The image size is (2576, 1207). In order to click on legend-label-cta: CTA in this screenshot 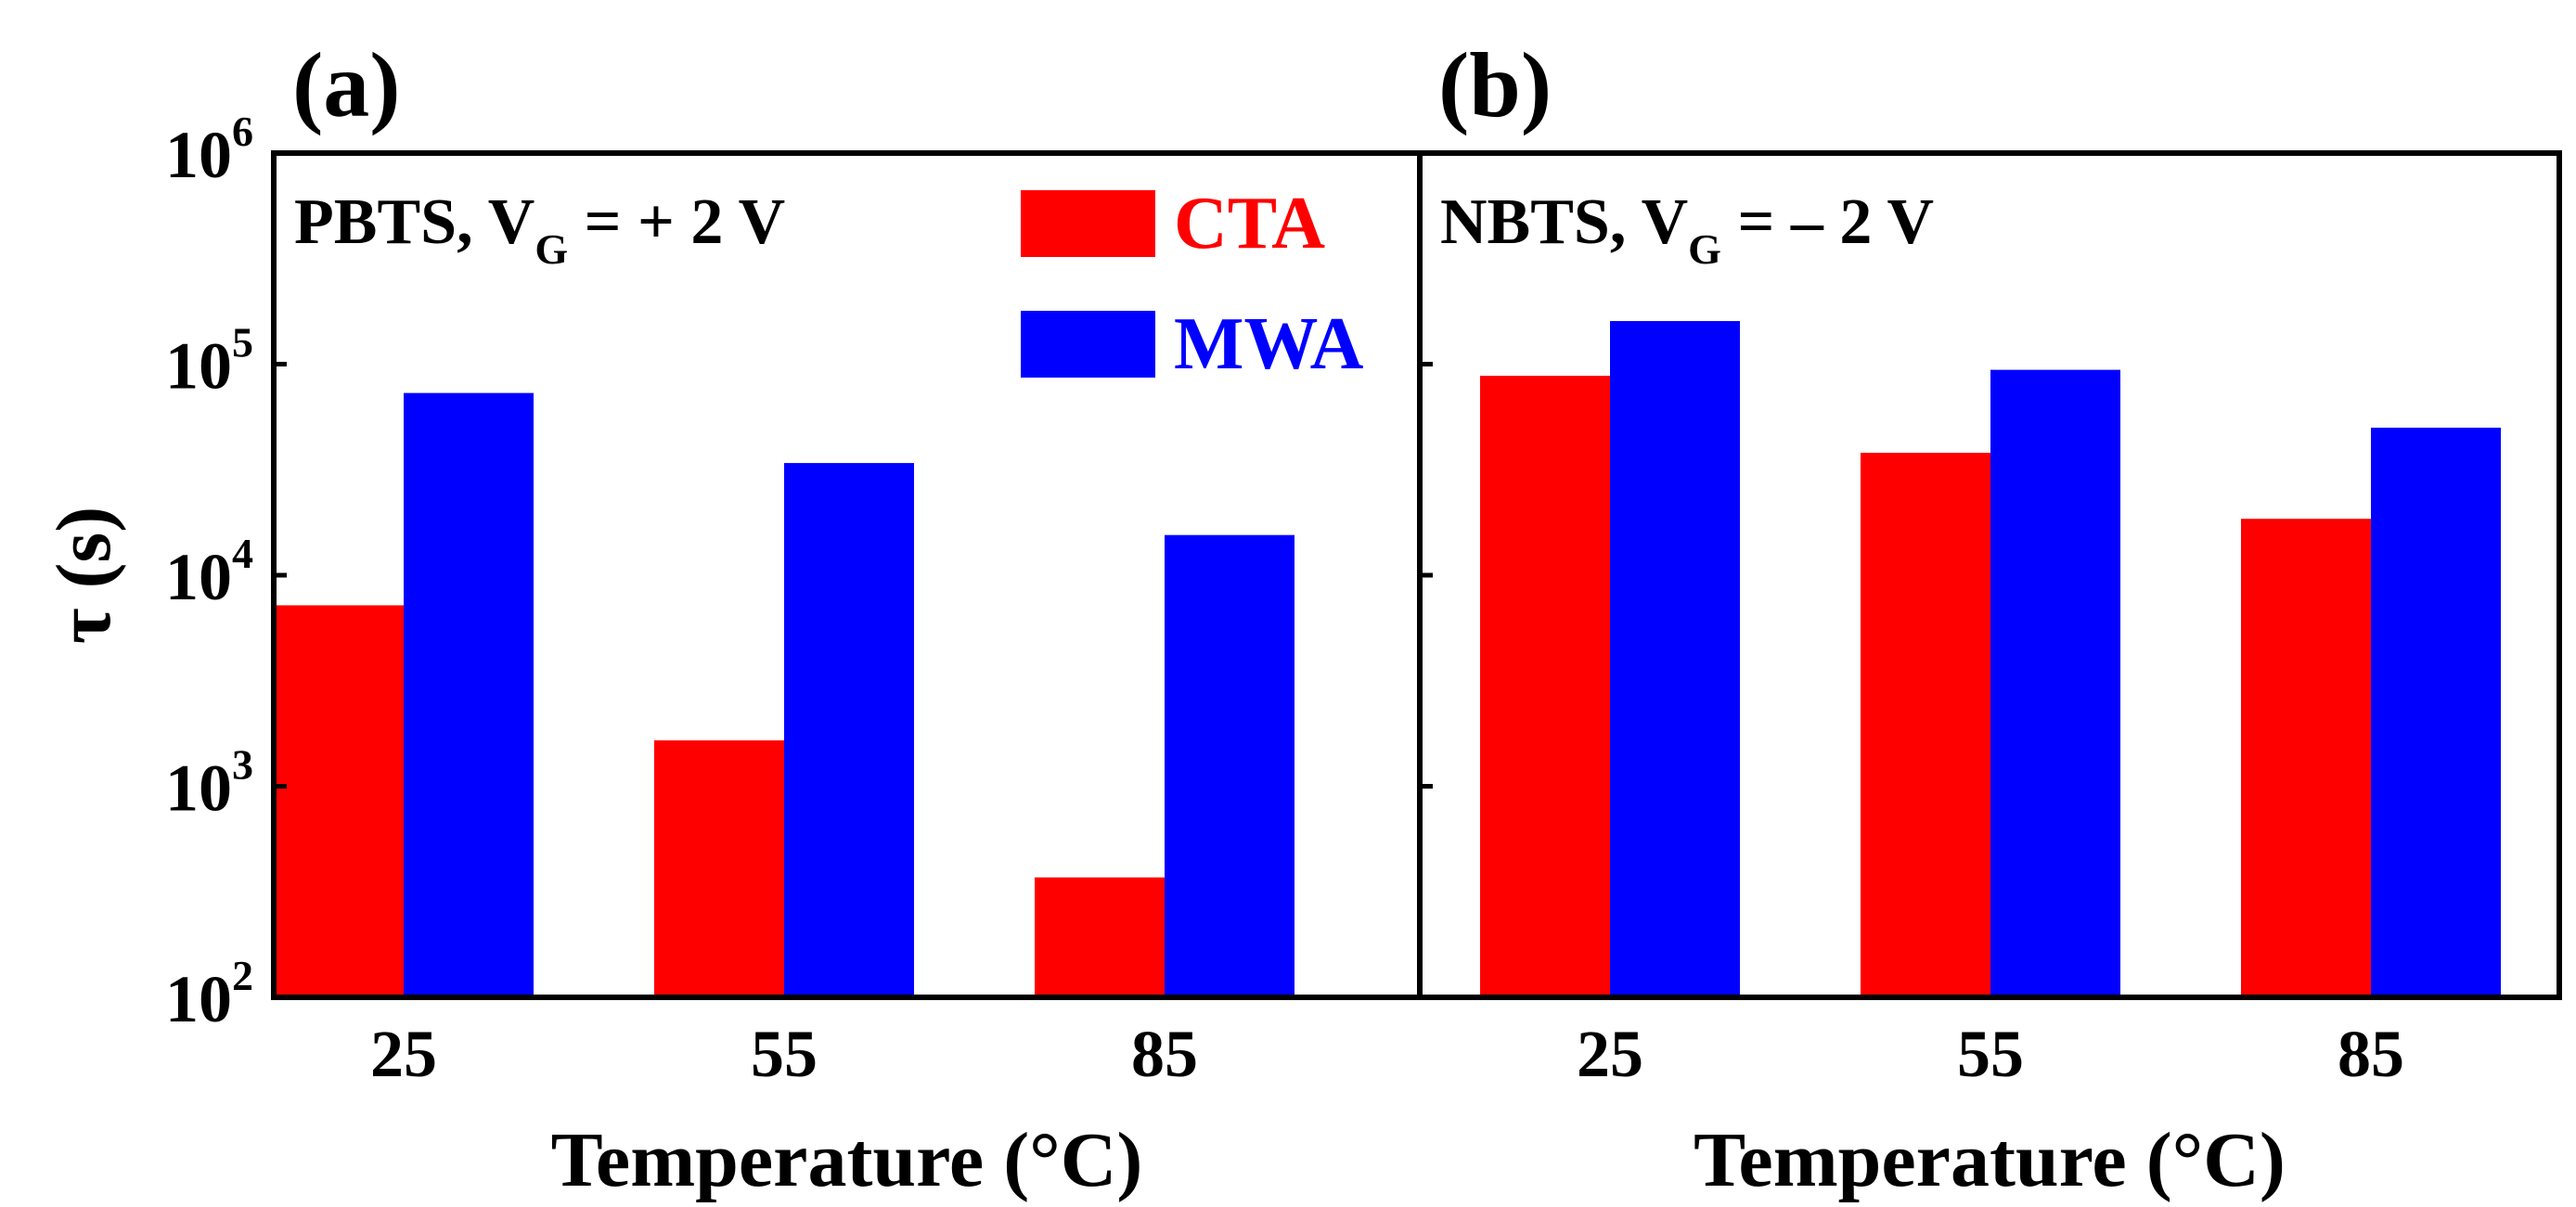, I will do `click(1249, 223)`.